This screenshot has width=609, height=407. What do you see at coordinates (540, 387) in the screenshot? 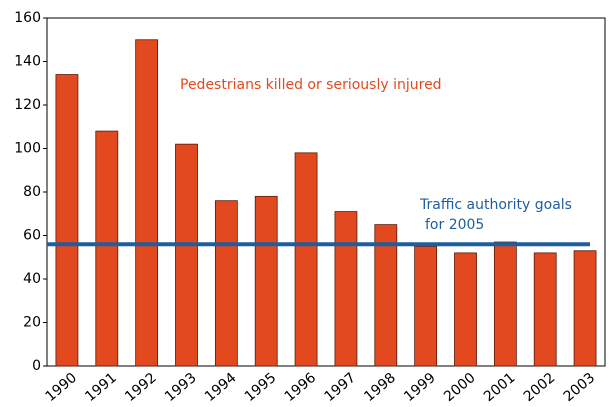
I see `x-tick-label: 2002` at bounding box center [540, 387].